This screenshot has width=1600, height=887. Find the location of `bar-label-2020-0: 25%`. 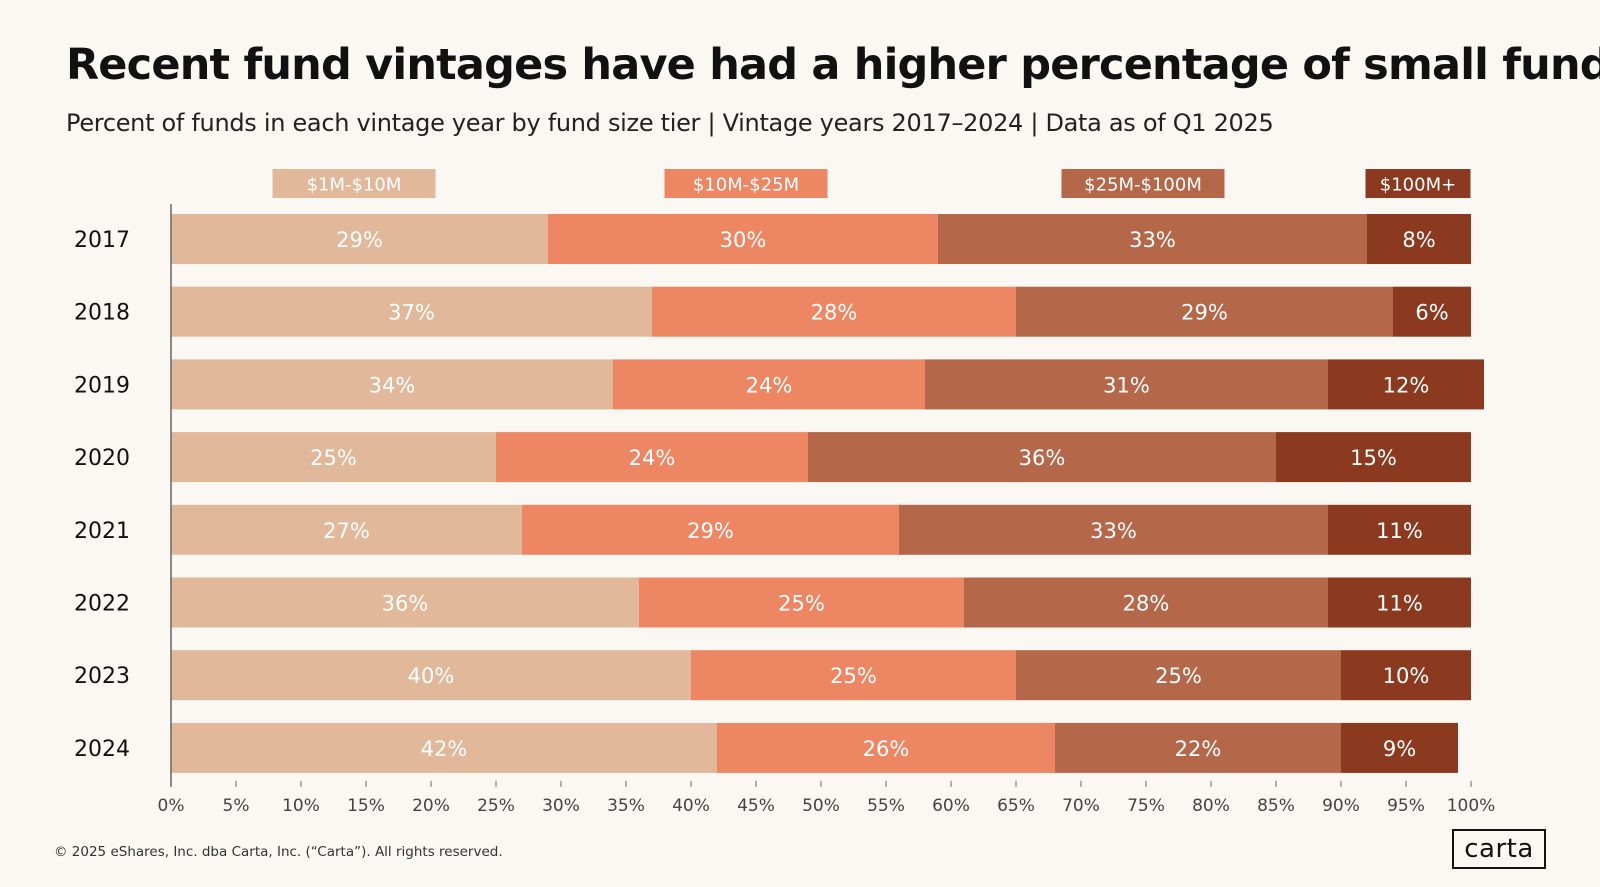

bar-label-2020-0: 25% is located at coordinates (333, 458).